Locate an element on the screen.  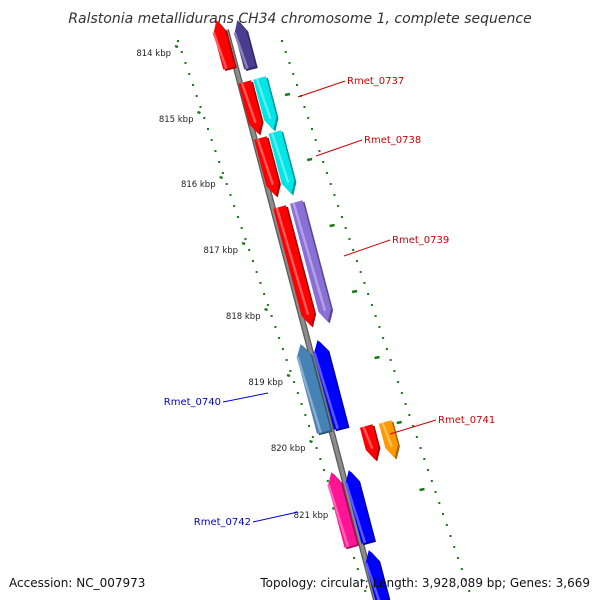
gene-label: Rmet_0738 is located at coordinates (392, 140).